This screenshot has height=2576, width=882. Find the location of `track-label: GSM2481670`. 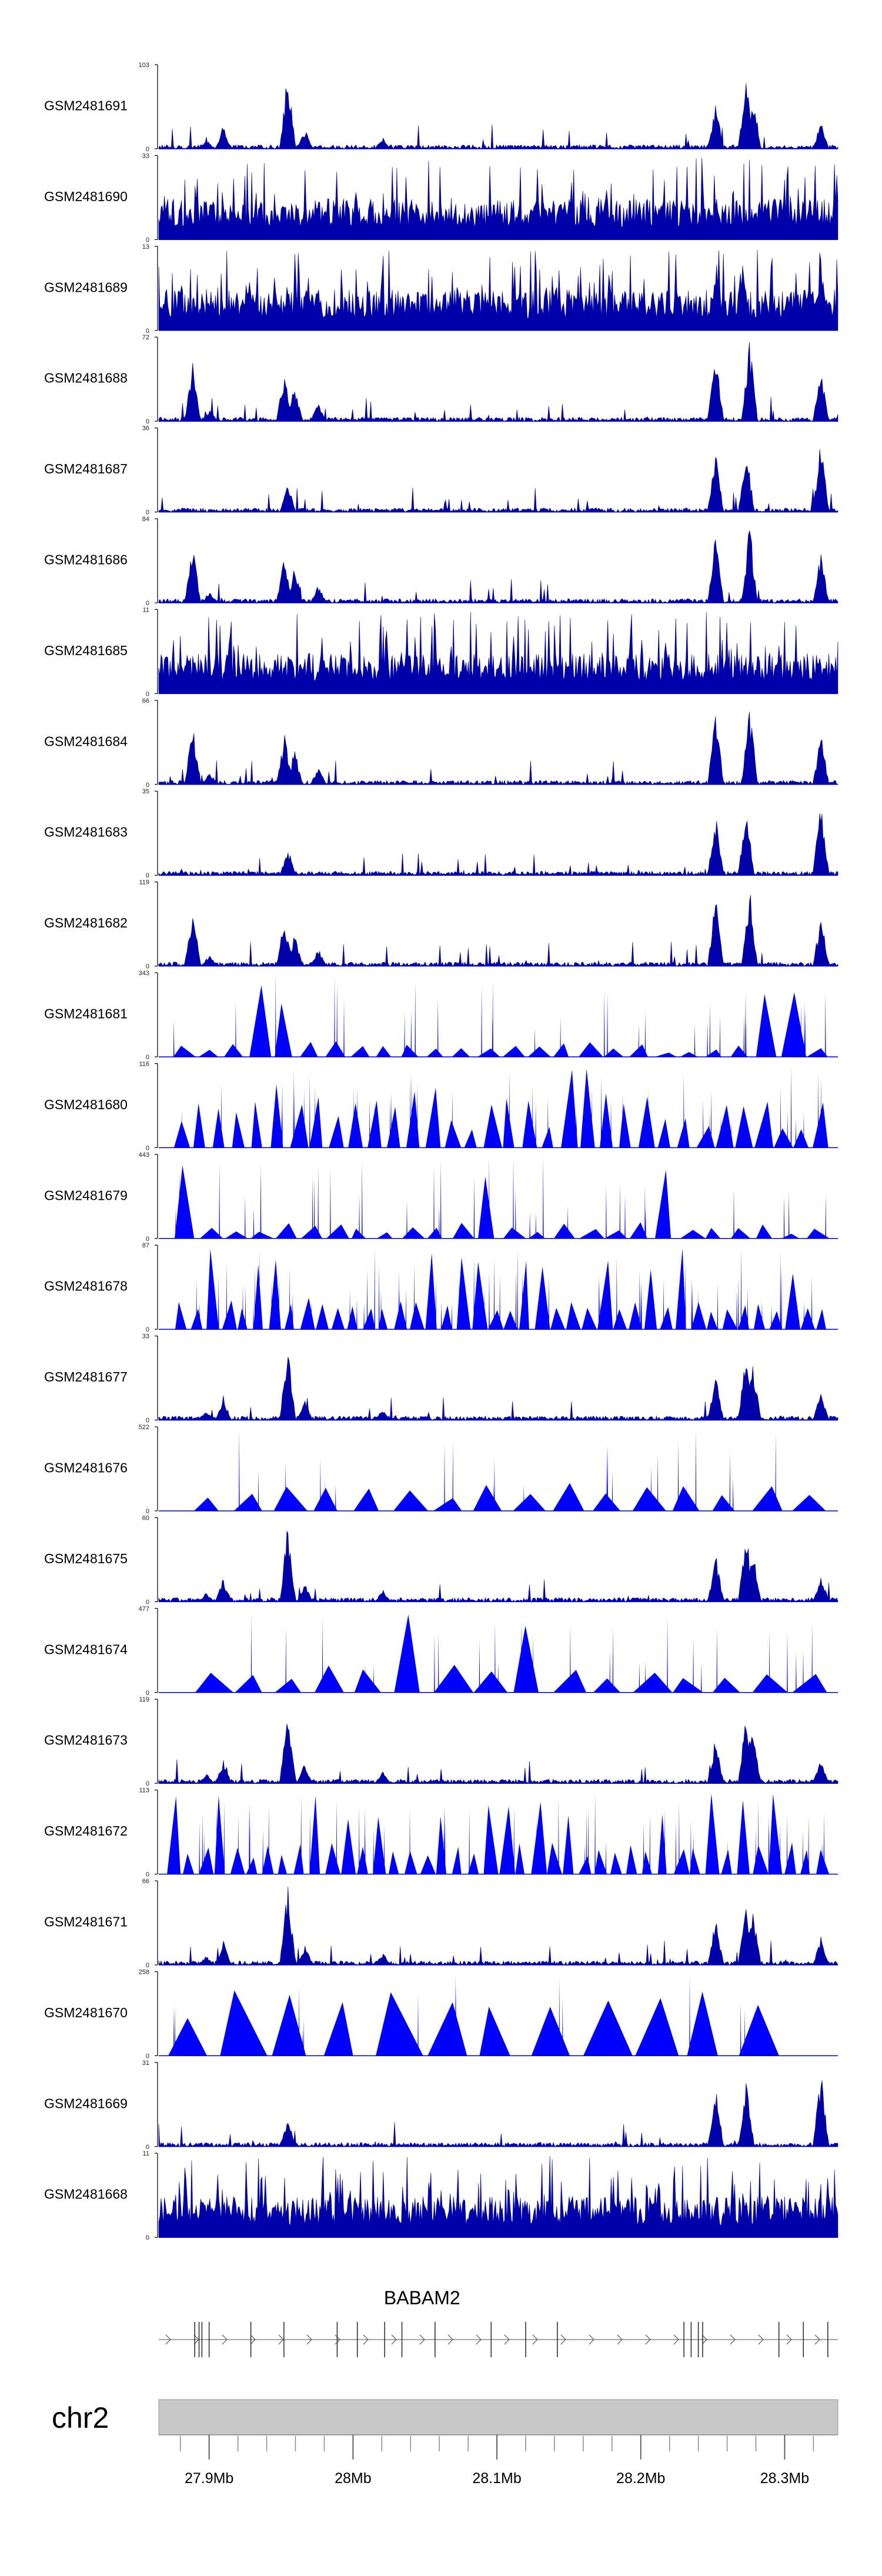

track-label: GSM2481670 is located at coordinates (86, 2012).